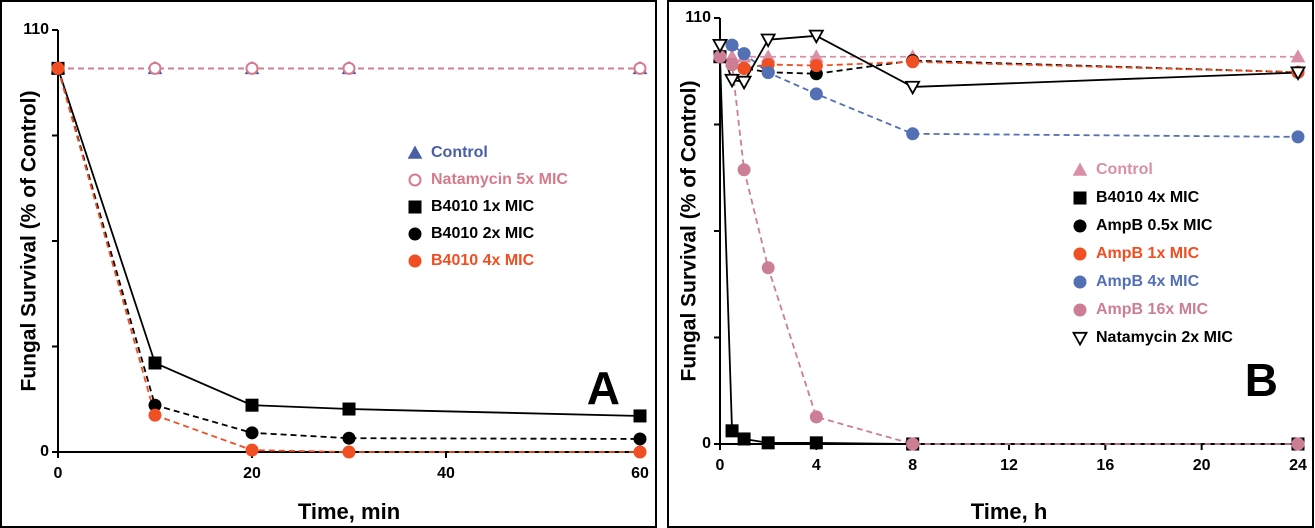 This screenshot has width=1315, height=528. I want to click on x-tick-label: 16, so click(1105, 465).